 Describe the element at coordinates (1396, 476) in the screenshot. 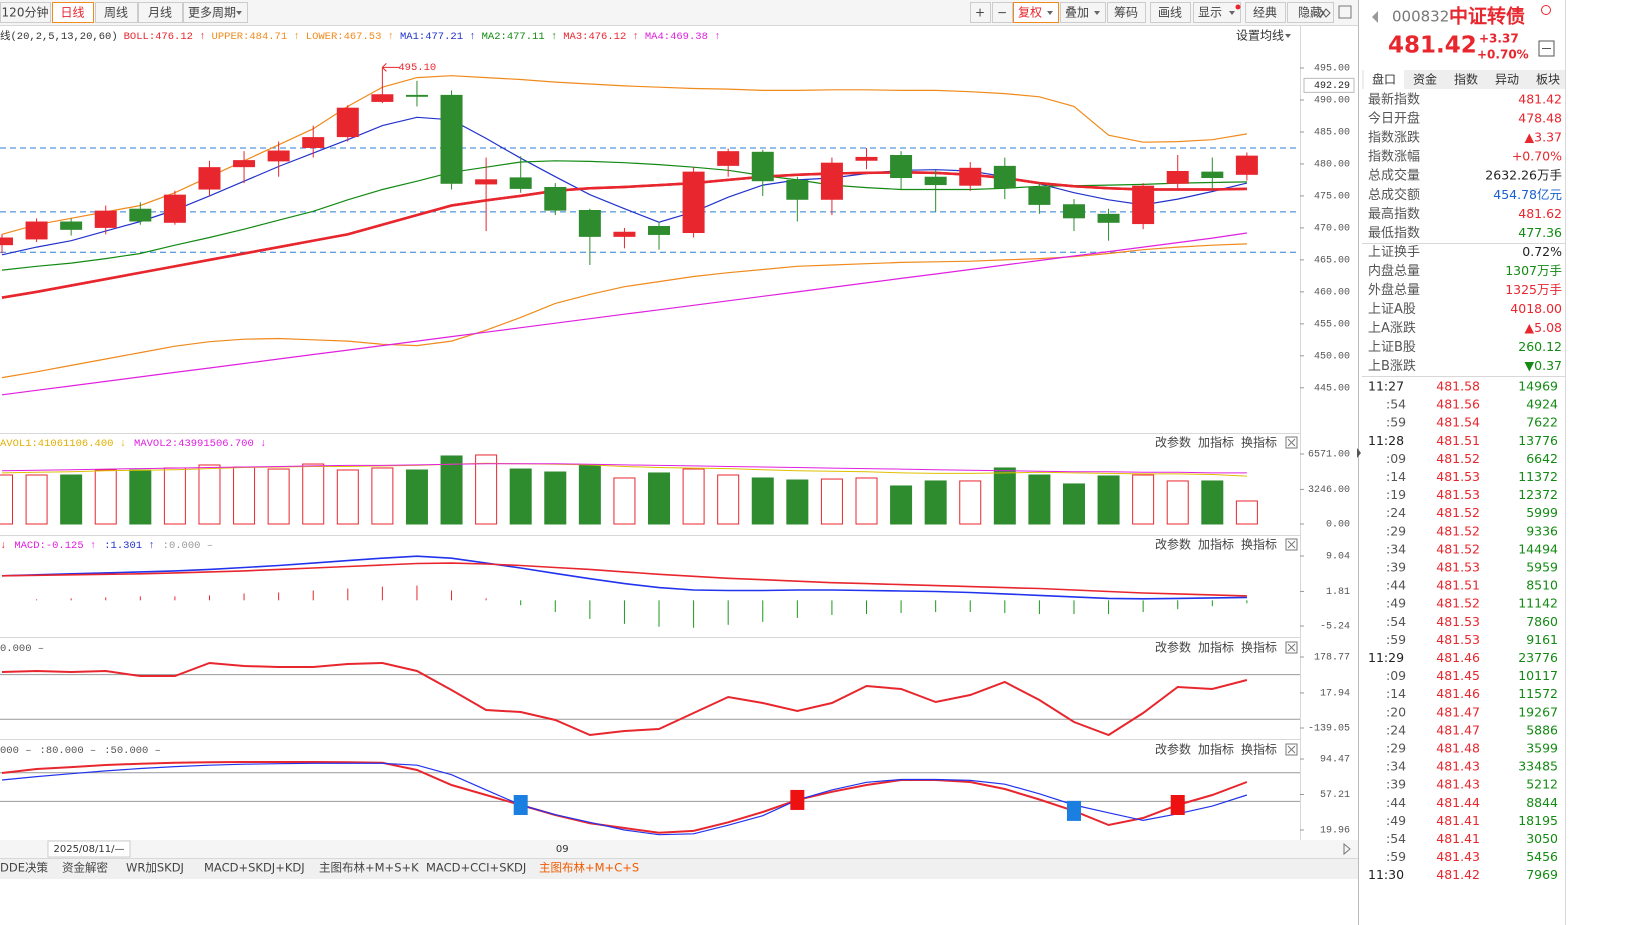

I see `tick-time: :14` at that location.